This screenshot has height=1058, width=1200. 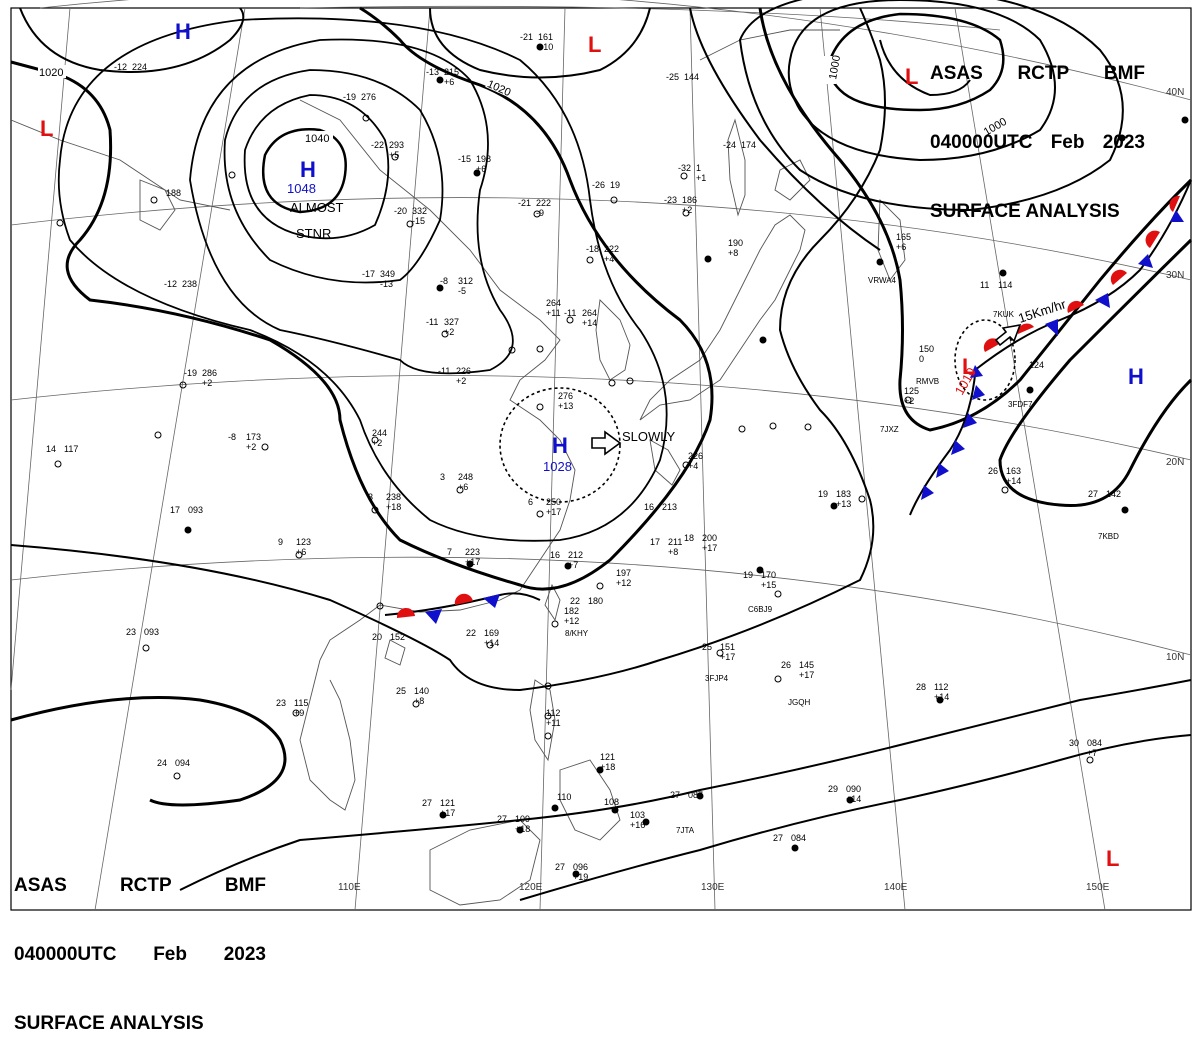 What do you see at coordinates (575, 555) in the screenshot?
I see `station-pressure: 212` at bounding box center [575, 555].